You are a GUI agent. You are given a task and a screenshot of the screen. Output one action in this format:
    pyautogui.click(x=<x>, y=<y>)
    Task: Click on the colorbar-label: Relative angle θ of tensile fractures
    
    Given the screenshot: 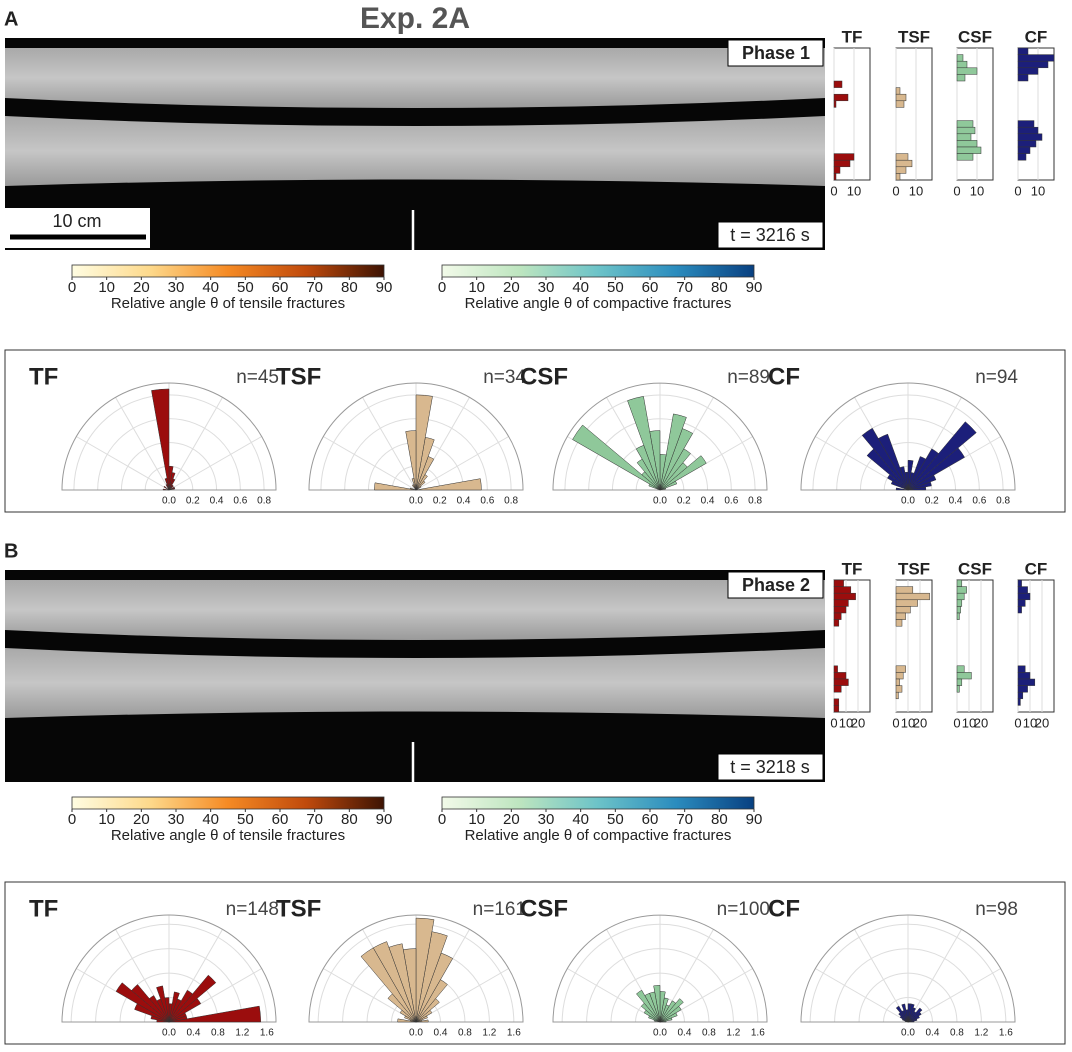 What is the action you would take?
    pyautogui.click(x=228, y=835)
    